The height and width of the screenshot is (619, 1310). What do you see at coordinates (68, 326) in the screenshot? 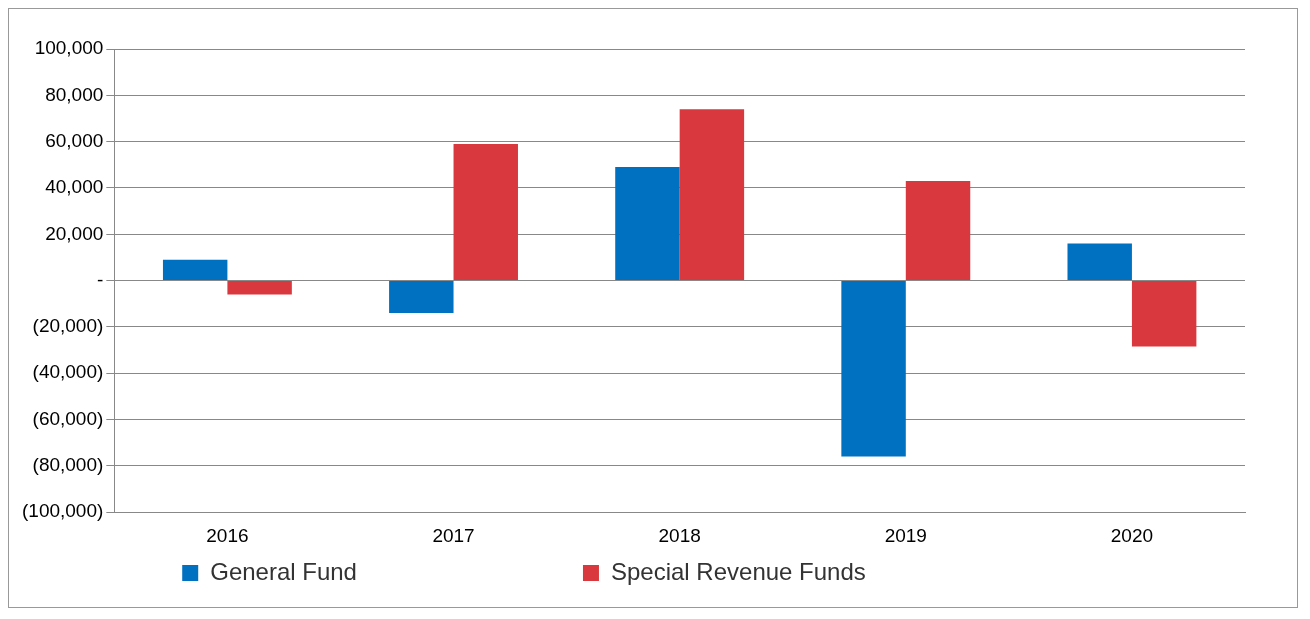
I see `y-tick-label: (20,000)` at bounding box center [68, 326].